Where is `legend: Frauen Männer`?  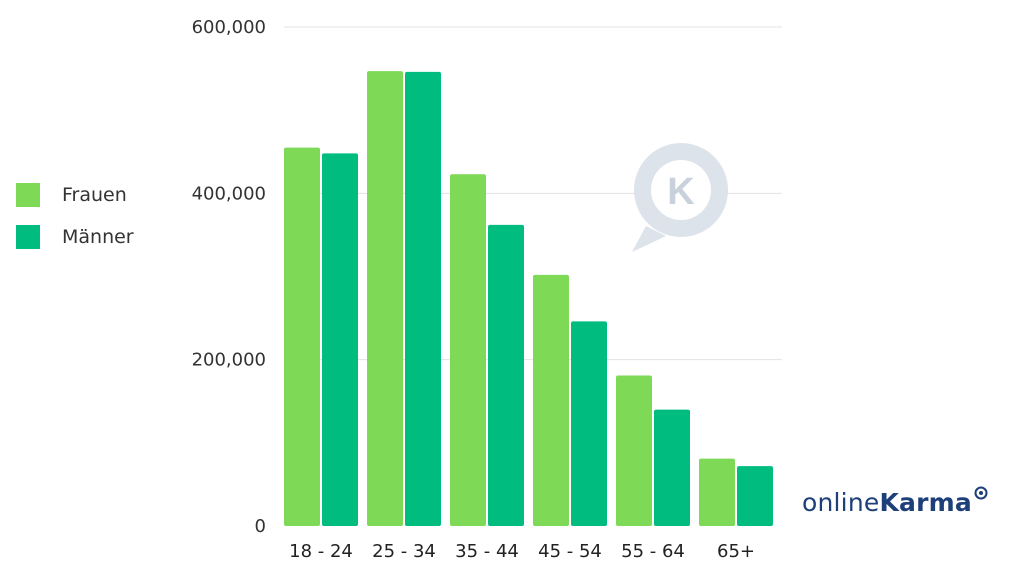
legend: Frauen Männer is located at coordinates (75, 224).